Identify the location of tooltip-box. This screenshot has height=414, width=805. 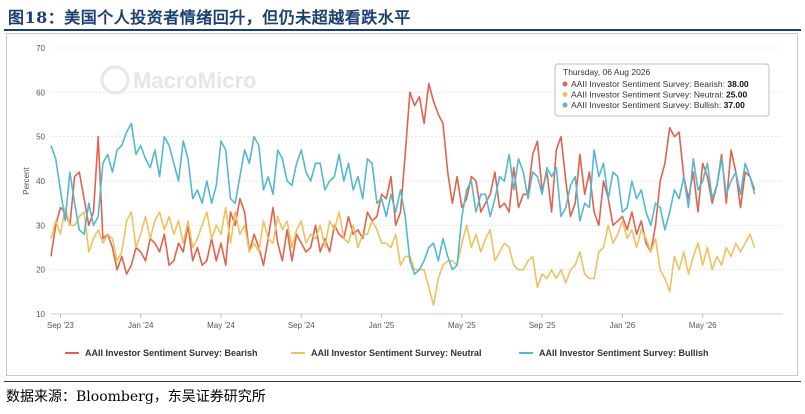
(662, 90).